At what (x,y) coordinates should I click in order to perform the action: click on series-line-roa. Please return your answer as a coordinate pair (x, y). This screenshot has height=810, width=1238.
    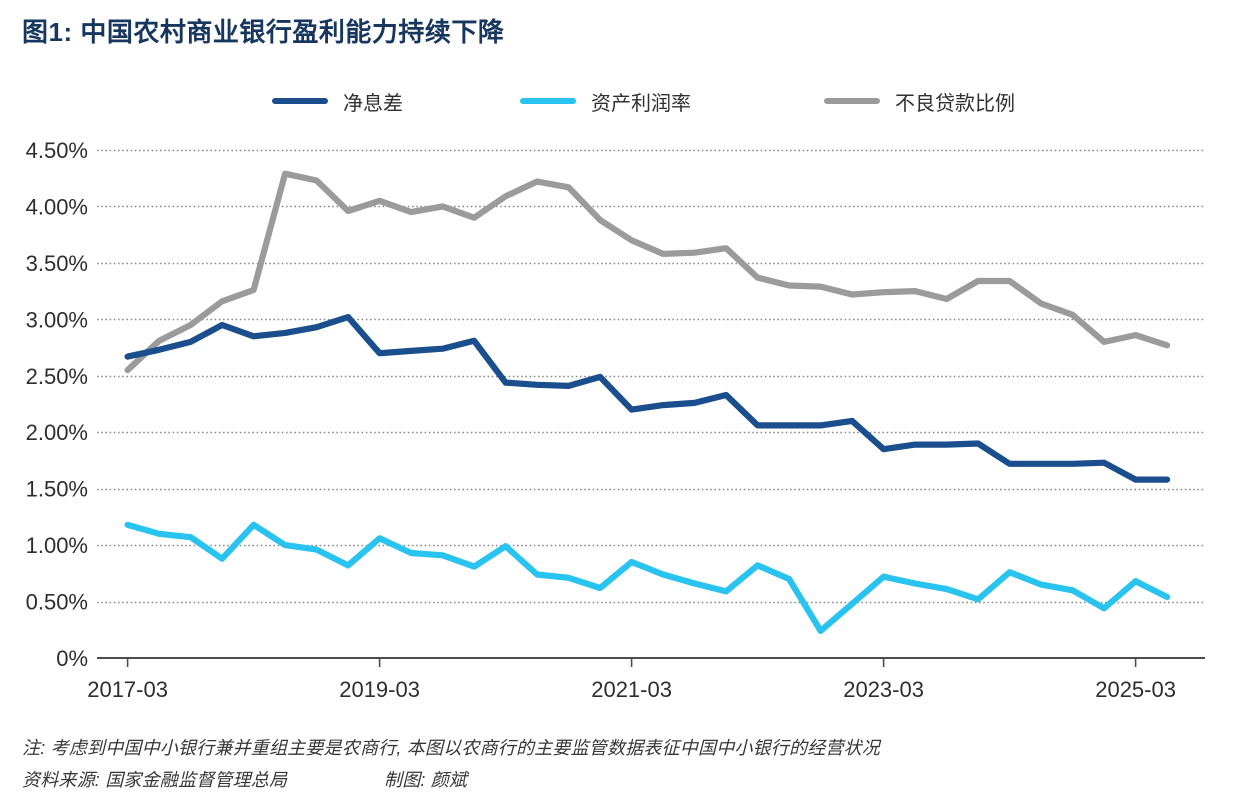
    Looking at the image, I should click on (647, 578).